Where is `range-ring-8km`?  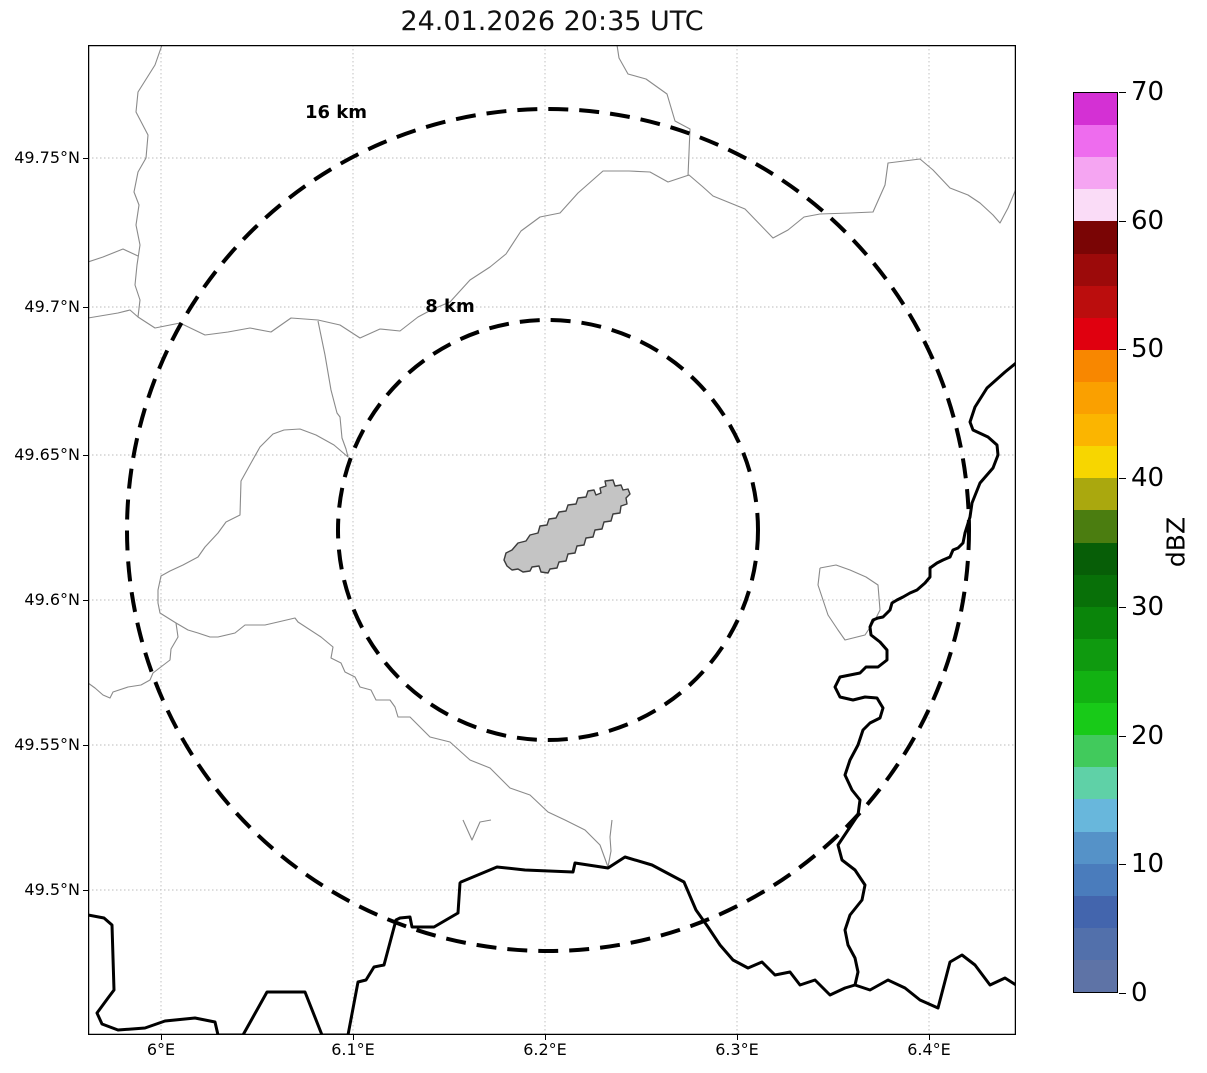
range-ring-8km is located at coordinates (548, 530).